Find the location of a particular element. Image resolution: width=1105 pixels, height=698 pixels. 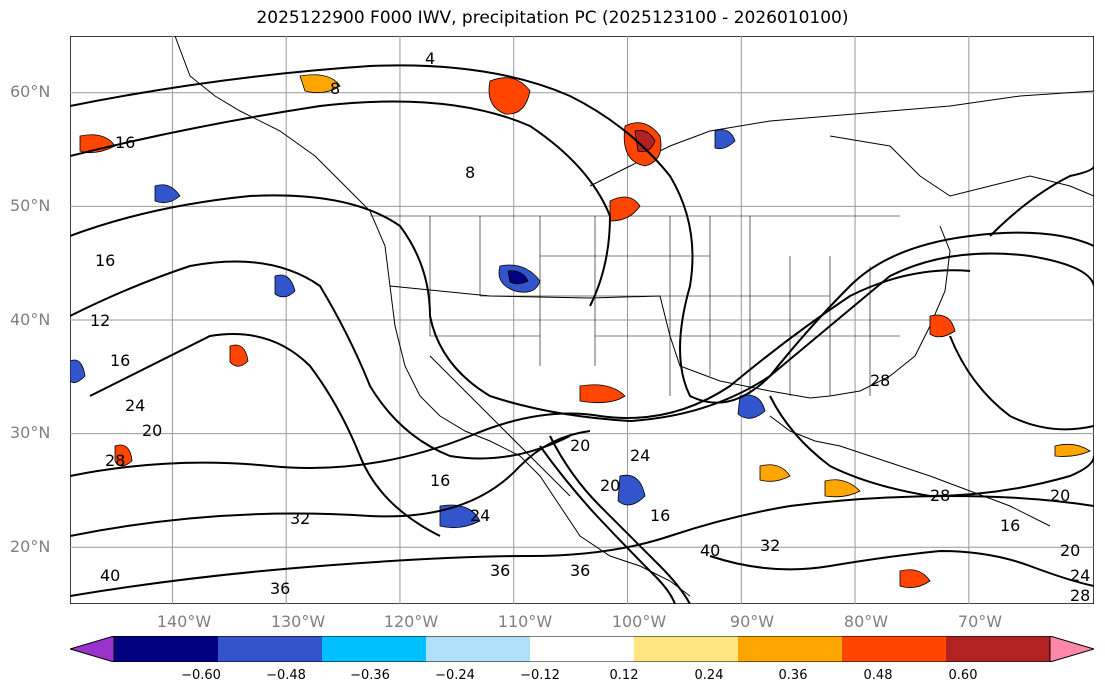

contour-label: 4 is located at coordinates (430, 58).